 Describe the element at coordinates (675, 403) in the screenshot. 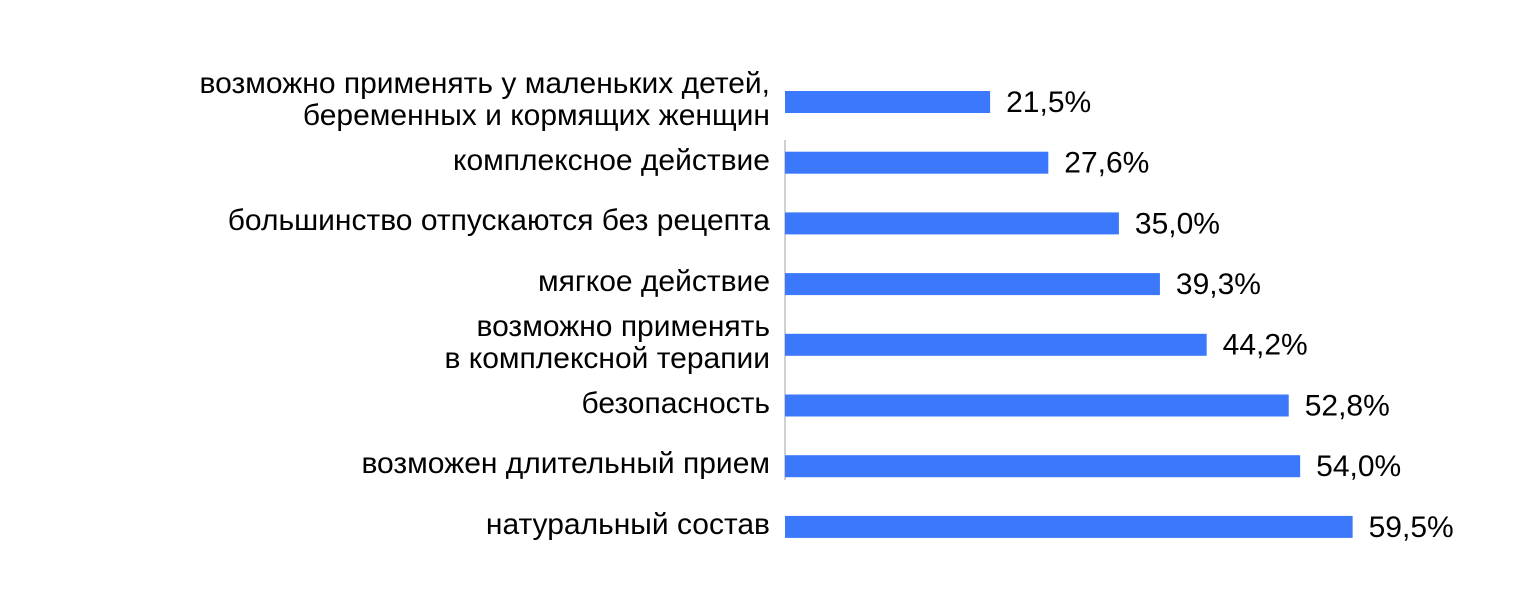

I see `category-label: безопасность` at that location.